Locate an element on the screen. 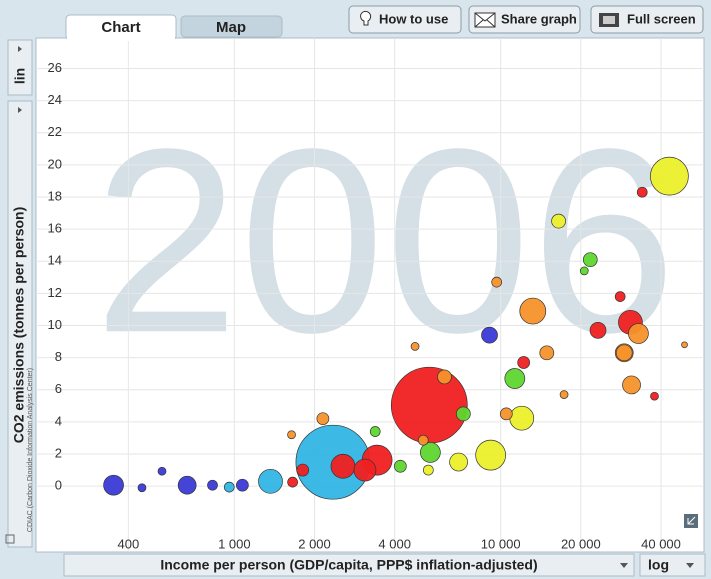 The height and width of the screenshot is (579, 711). y-tick-label: 20 is located at coordinates (55, 163).